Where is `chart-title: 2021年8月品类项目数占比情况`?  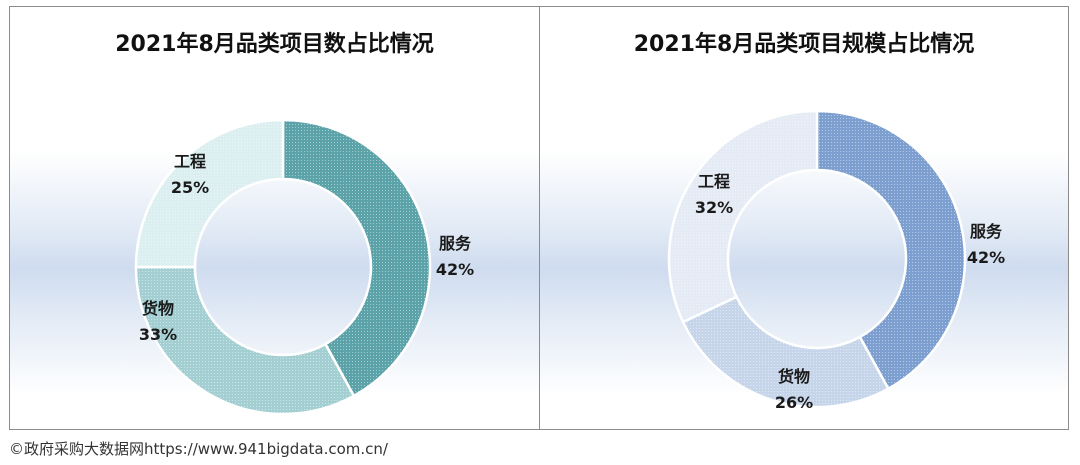
chart-title: 2021年8月品类项目数占比情况 is located at coordinates (274, 44).